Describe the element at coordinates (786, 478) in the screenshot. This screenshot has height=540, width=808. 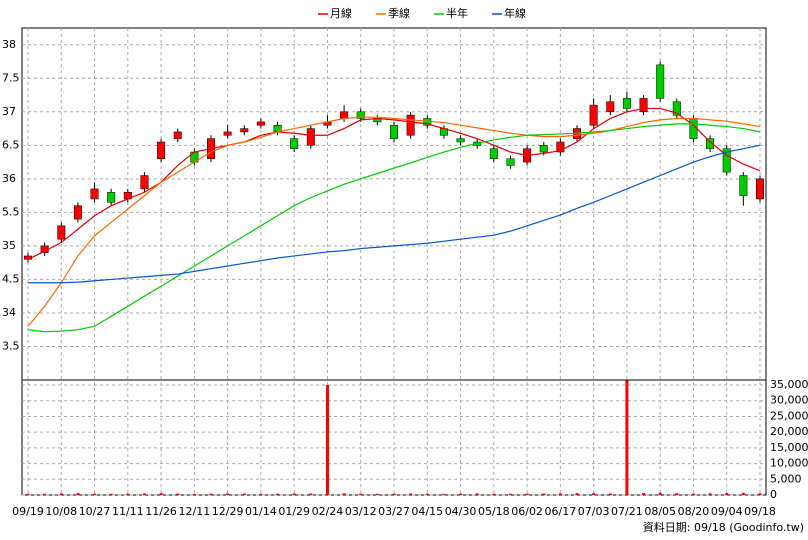
I see `y2-tick-label: 5,000` at that location.